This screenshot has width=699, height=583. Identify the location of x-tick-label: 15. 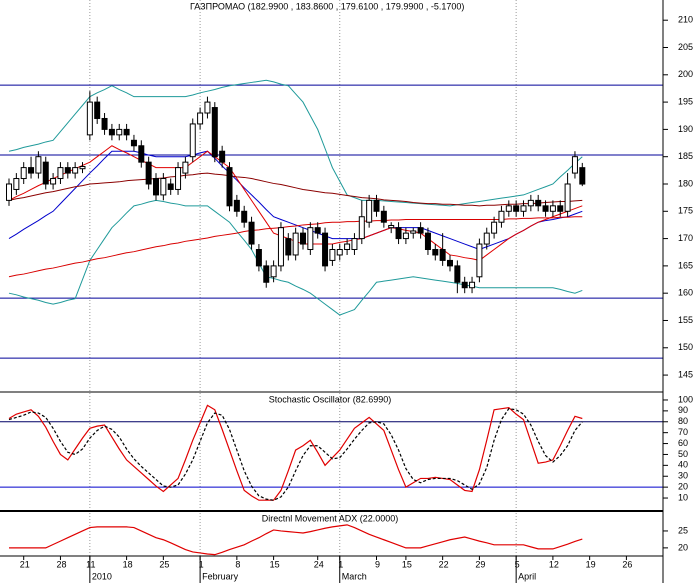
(407, 564).